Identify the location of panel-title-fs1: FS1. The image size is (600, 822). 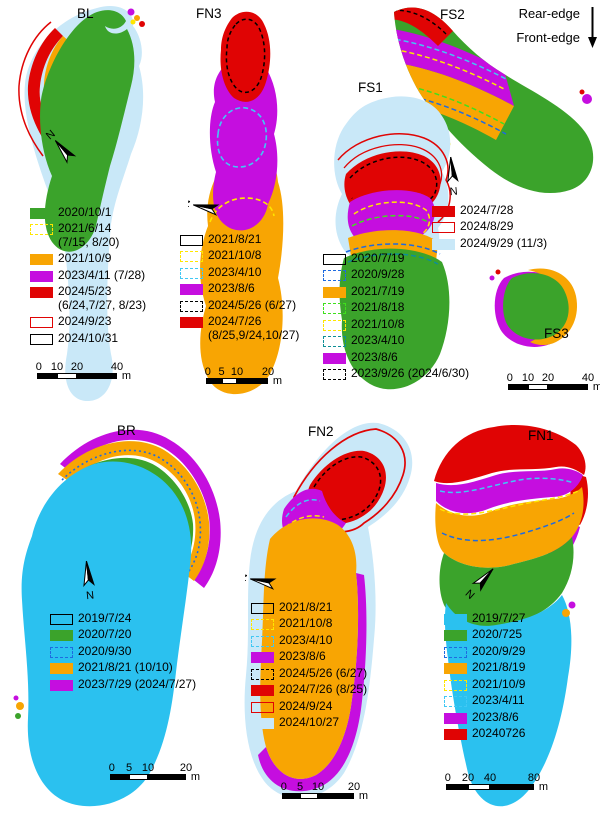
(370, 87).